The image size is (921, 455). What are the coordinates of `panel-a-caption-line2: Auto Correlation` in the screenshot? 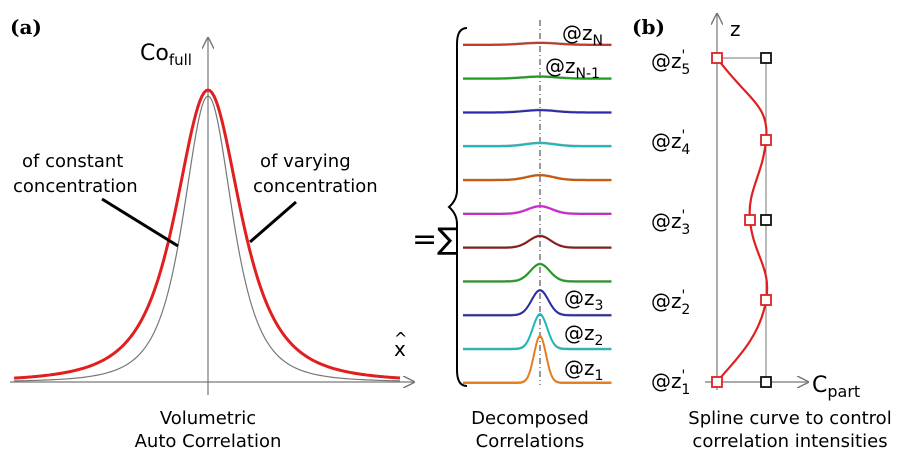 It's located at (208, 441).